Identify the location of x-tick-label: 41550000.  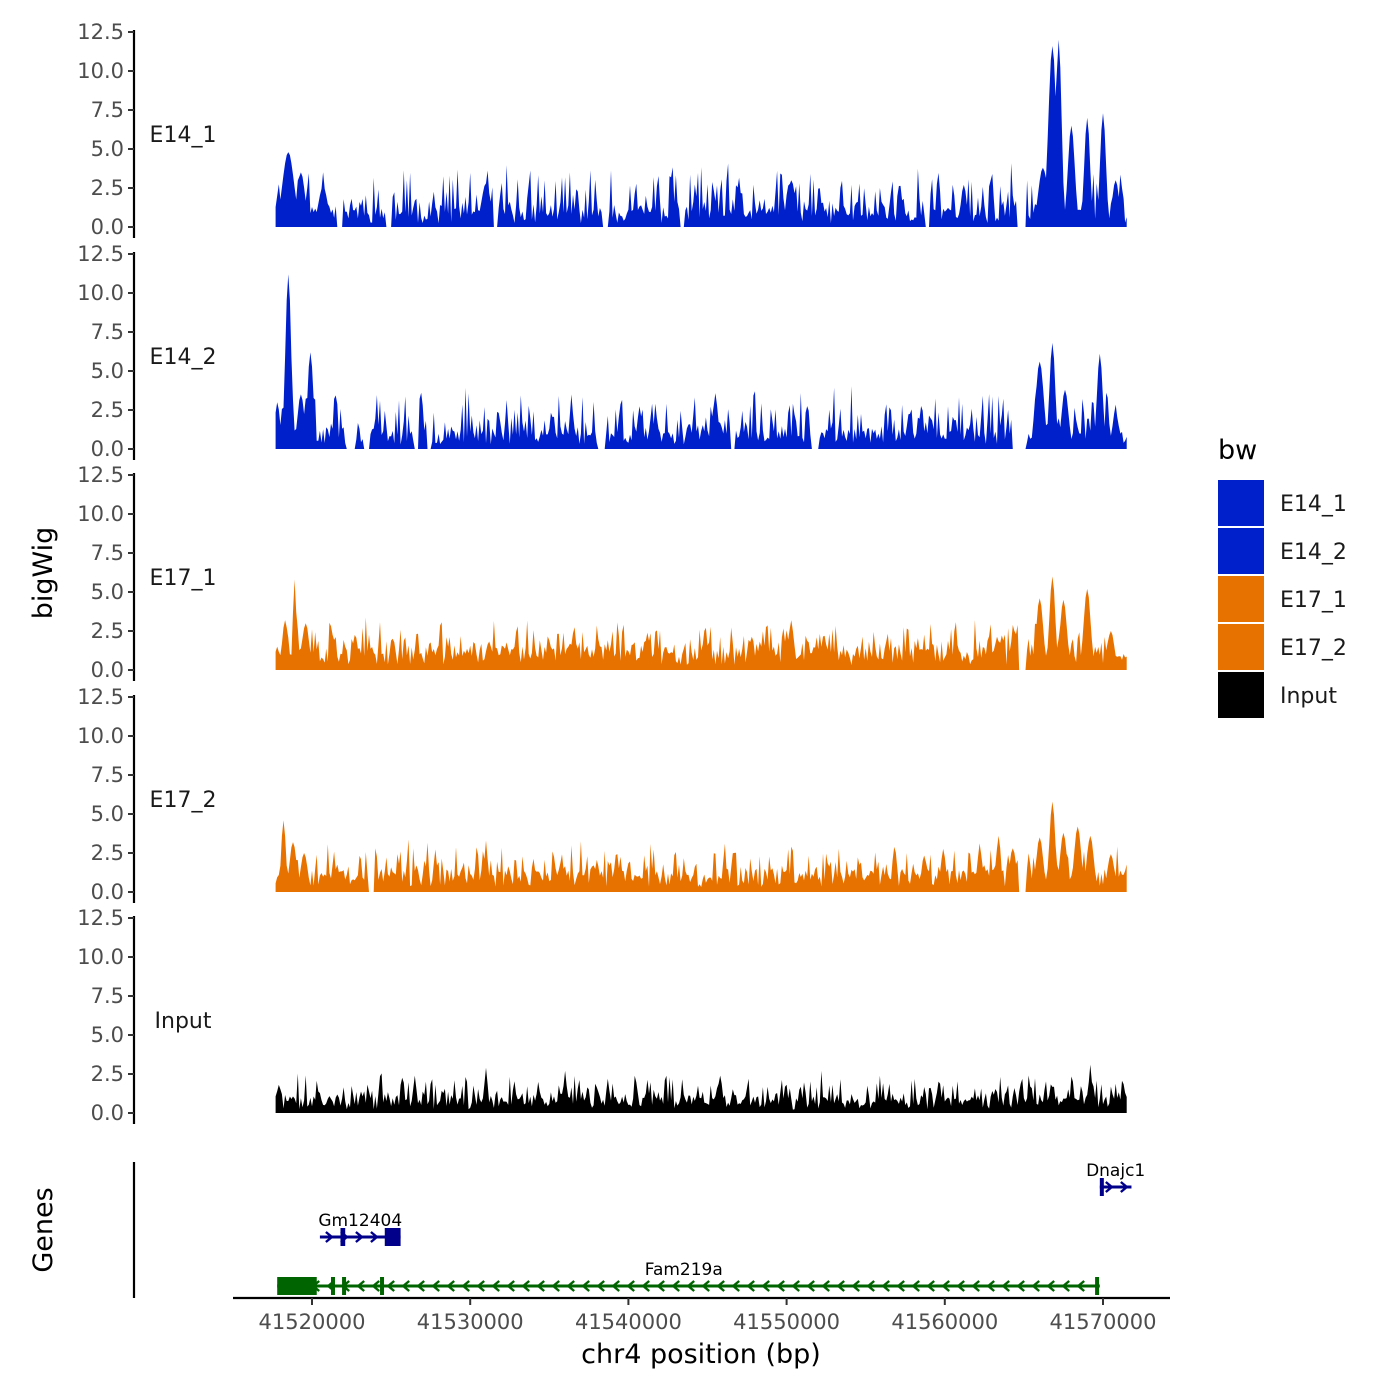
(786, 1322).